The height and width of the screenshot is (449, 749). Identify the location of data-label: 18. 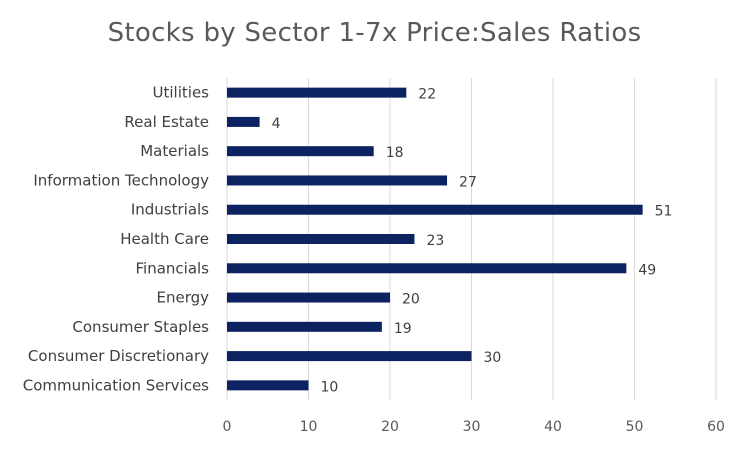
(395, 153).